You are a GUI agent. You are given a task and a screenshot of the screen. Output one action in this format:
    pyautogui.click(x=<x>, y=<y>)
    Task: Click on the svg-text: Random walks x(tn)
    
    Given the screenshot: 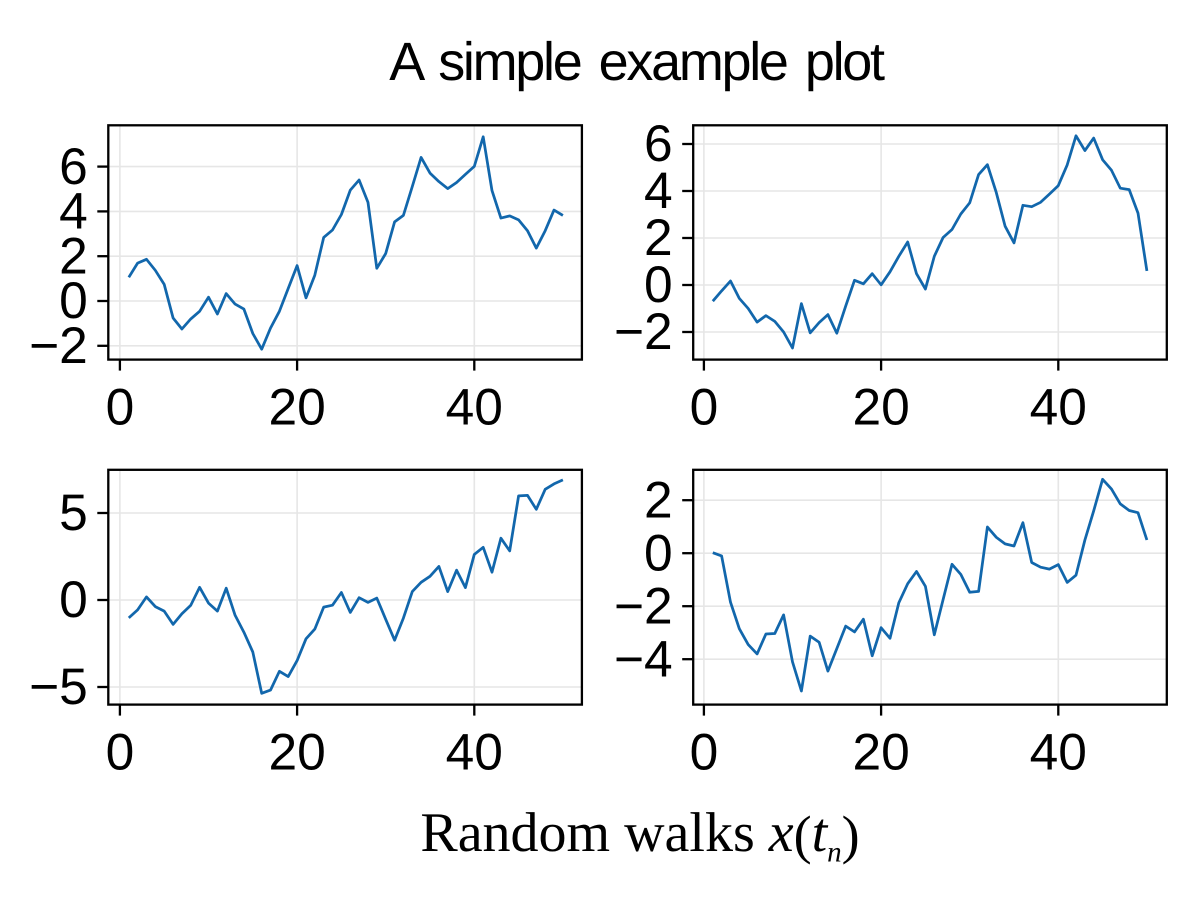 What is the action you would take?
    pyautogui.click(x=639, y=835)
    